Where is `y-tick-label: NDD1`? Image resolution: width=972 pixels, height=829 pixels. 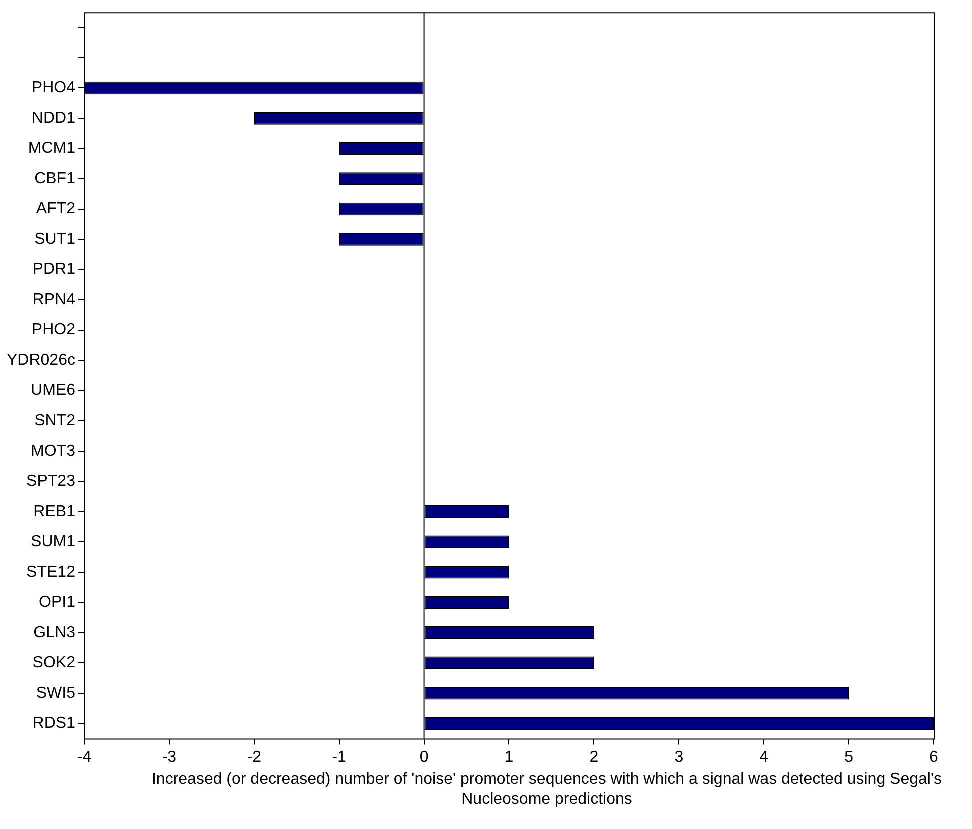
y-tick-label: NDD1 is located at coordinates (54, 118).